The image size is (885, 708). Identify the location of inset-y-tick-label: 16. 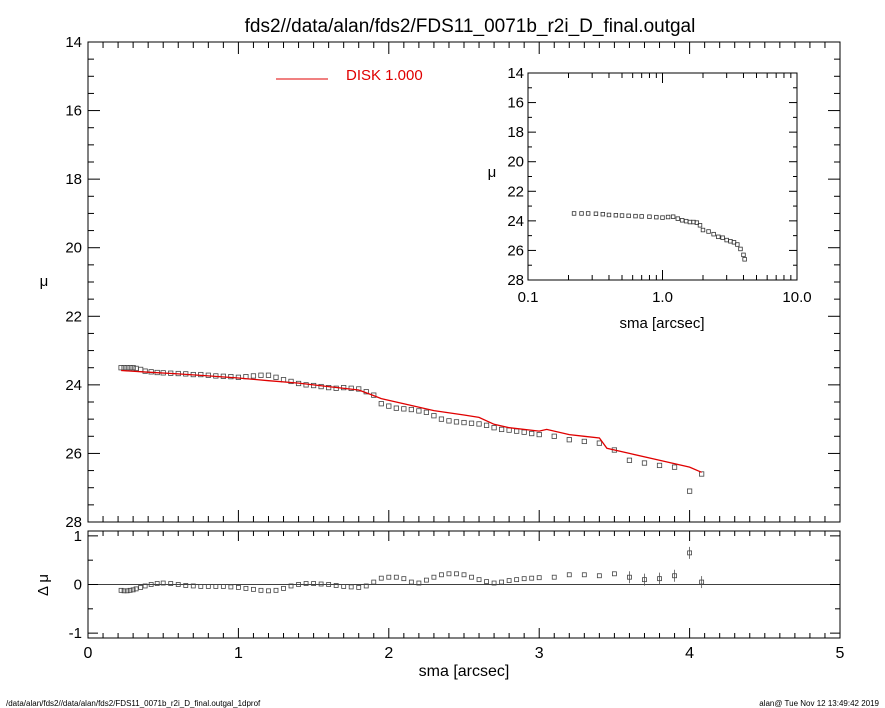
(515, 103).